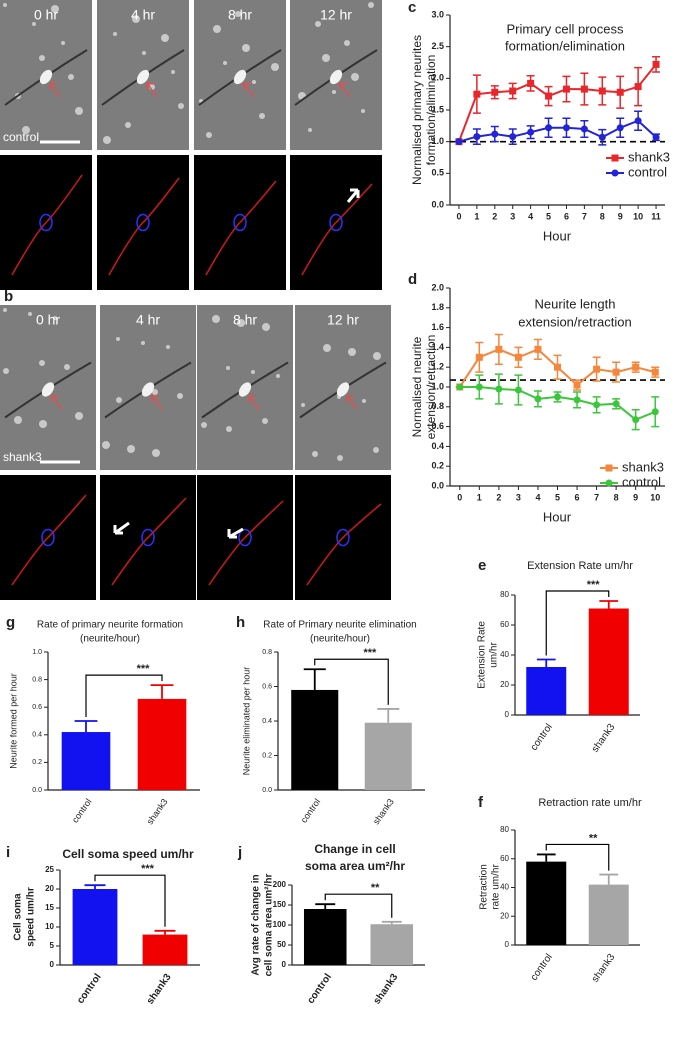 This screenshot has height=1037, width=685. Describe the element at coordinates (609, 468) in the screenshot. I see `legend-marker` at that location.